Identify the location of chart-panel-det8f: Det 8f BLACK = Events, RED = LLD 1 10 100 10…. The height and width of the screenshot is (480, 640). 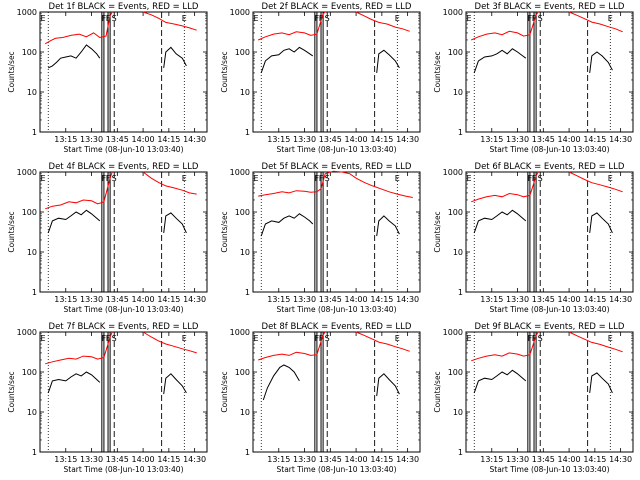
(319, 400).